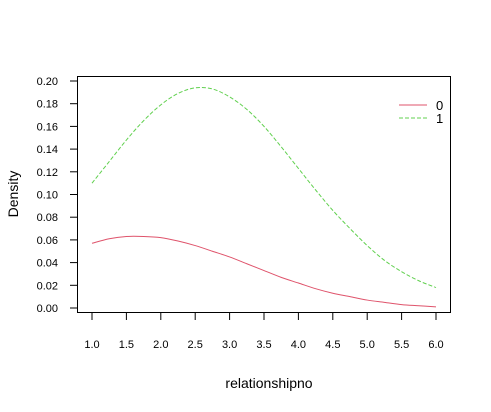 This screenshot has height=412, width=491. What do you see at coordinates (332, 345) in the screenshot?
I see `x-tick-label: 4.5` at bounding box center [332, 345].